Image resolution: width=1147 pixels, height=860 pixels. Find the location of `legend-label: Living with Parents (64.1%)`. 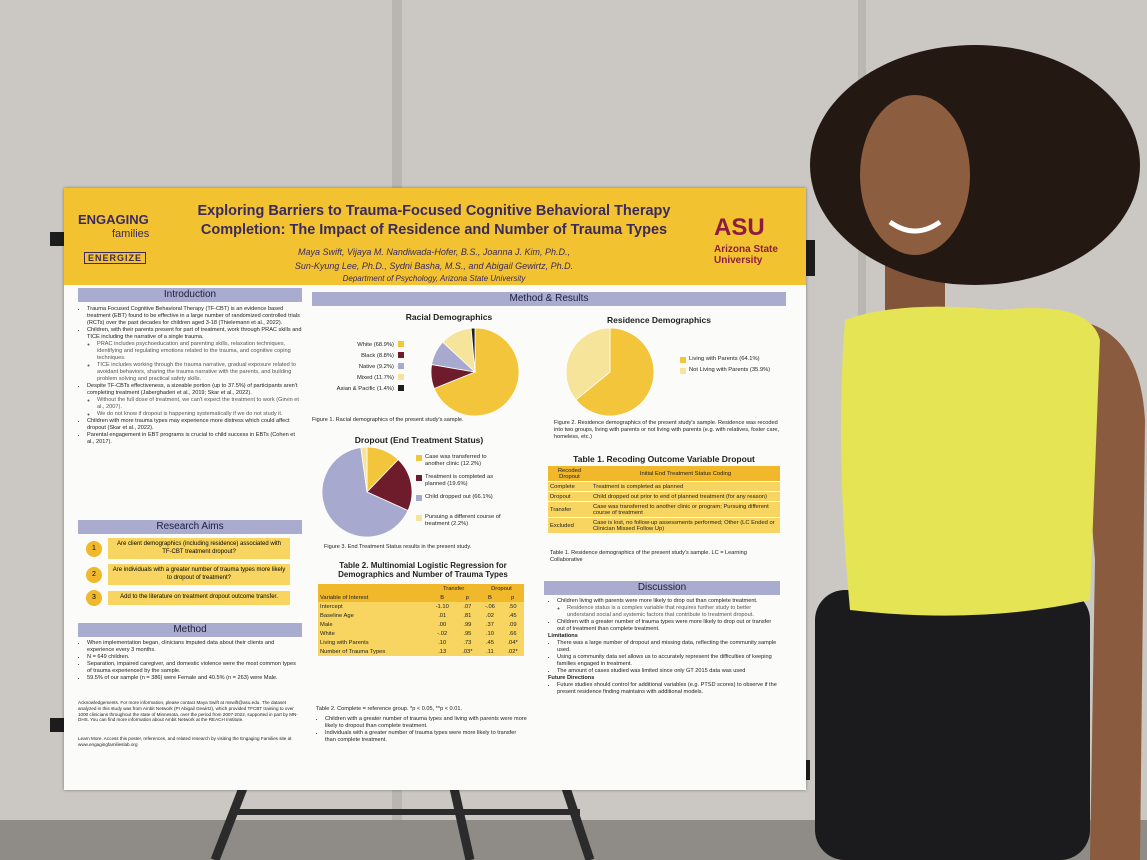

legend-label: Living with Parents (64.1%) is located at coordinates (724, 359).